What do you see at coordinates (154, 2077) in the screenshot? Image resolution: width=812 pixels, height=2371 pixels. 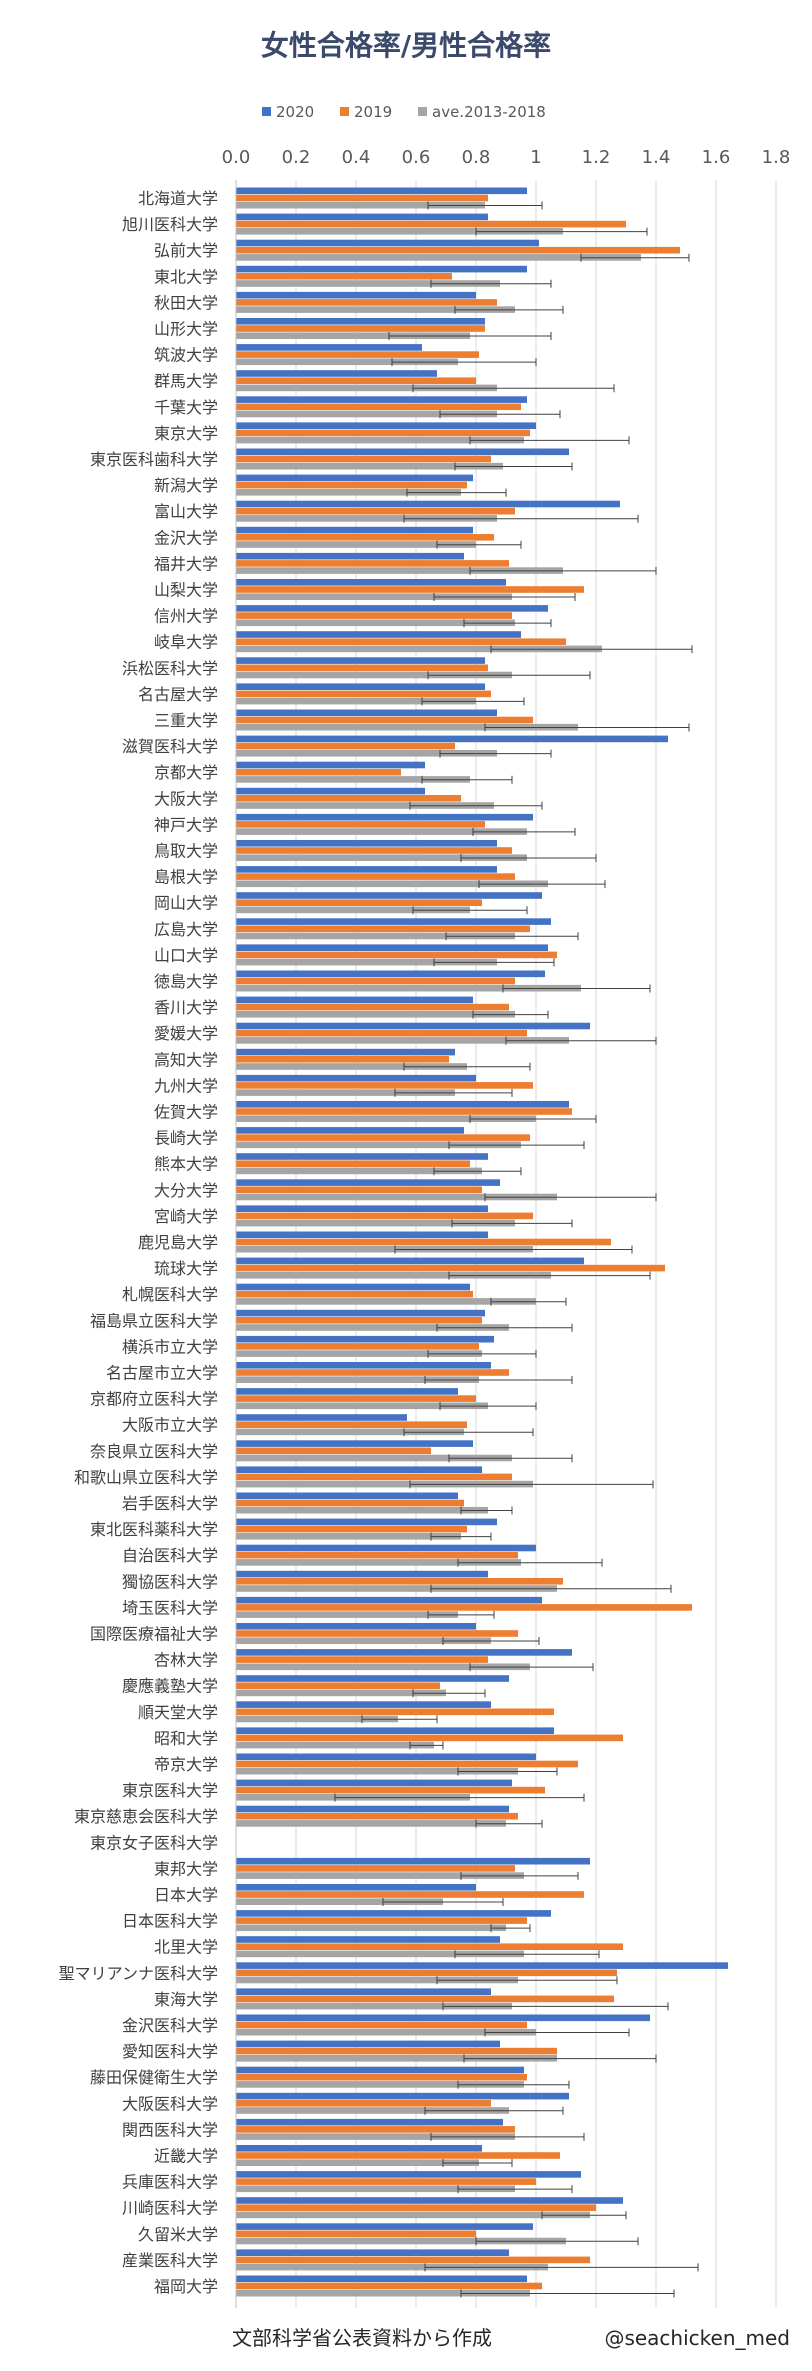 I see `y-axis-label: 藤田保健衛生大学` at bounding box center [154, 2077].